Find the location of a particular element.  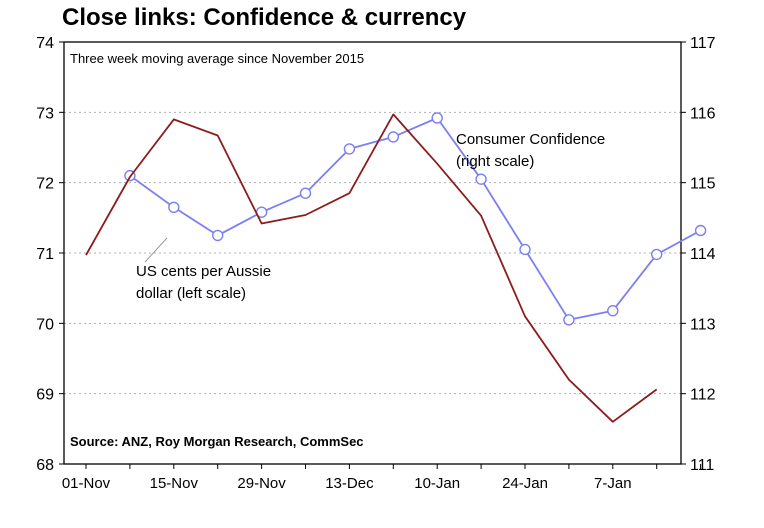

left-tick-label-0: 68 is located at coordinates (45, 465).